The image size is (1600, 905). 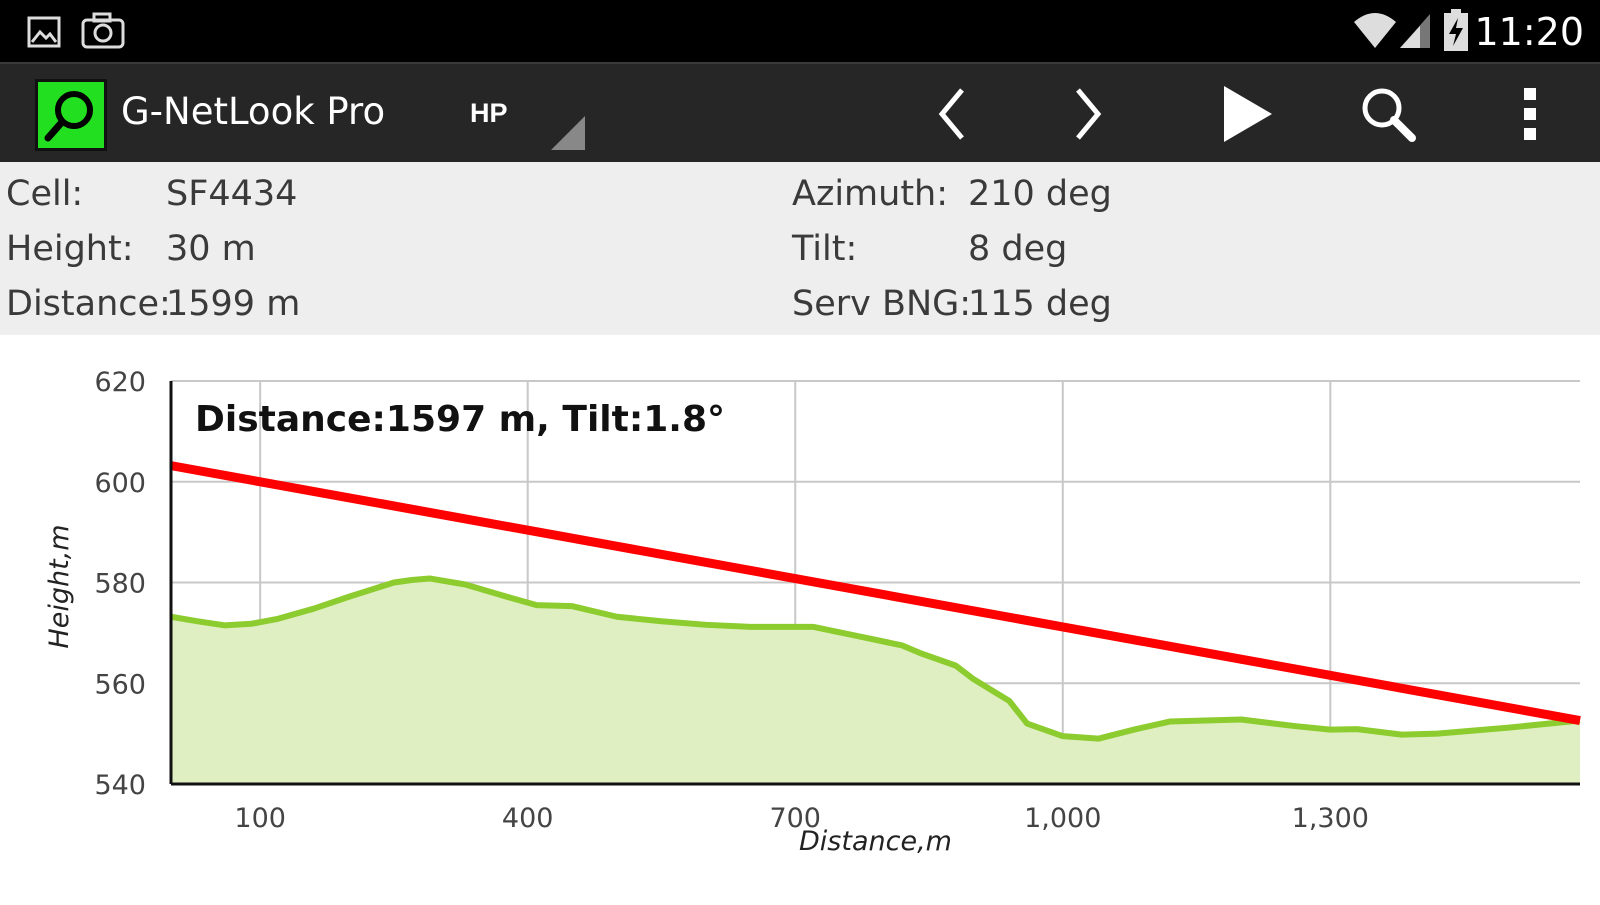 I want to click on y-tick-label: 620, so click(x=120, y=382).